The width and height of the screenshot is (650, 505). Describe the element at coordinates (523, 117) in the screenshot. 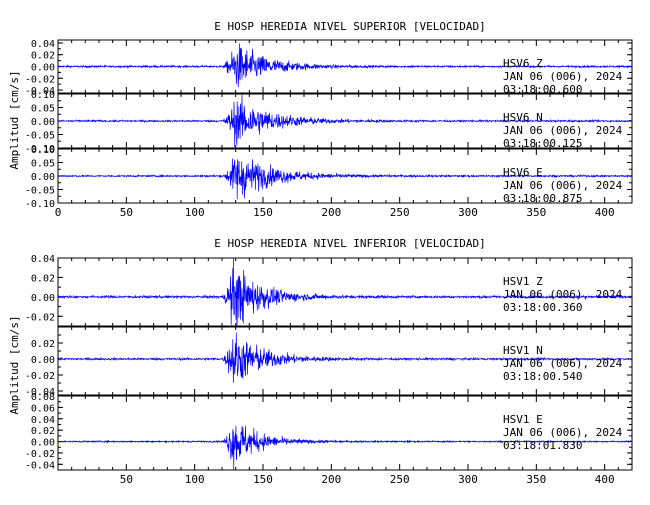

I see `station-info-line: HSV6 N` at that location.